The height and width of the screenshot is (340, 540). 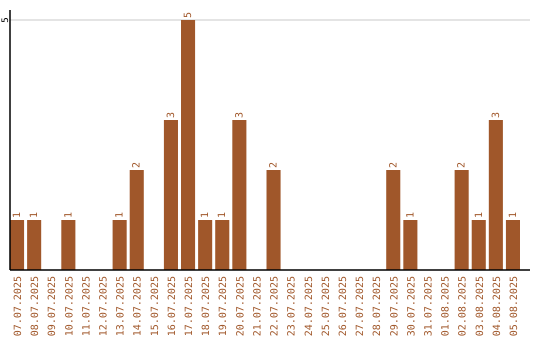 I want to click on x-tick-label: 03.08.2025, so click(x=480, y=306).